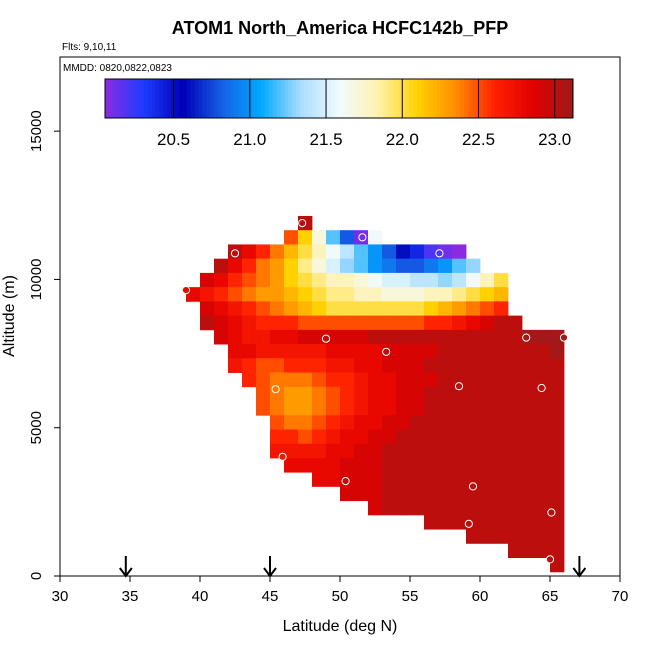 The height and width of the screenshot is (650, 650). I want to click on x-tick-label: 45, so click(270, 596).